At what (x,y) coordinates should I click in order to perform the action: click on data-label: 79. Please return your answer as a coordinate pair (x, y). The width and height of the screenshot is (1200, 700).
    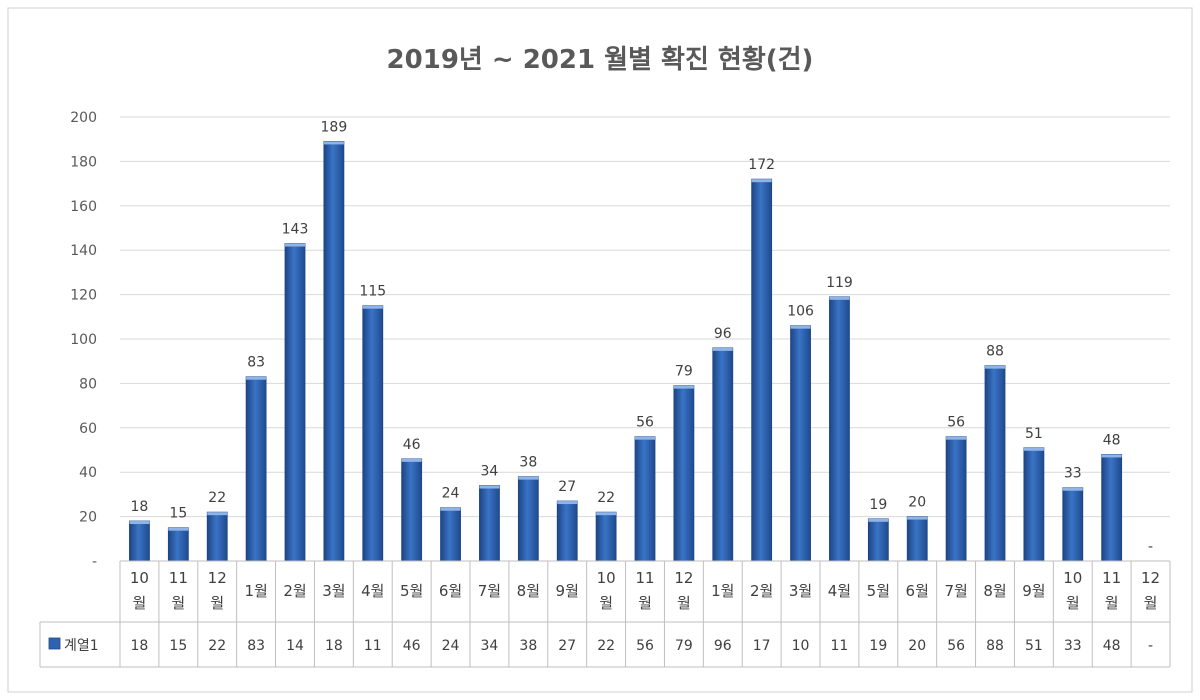
    Looking at the image, I should click on (684, 372).